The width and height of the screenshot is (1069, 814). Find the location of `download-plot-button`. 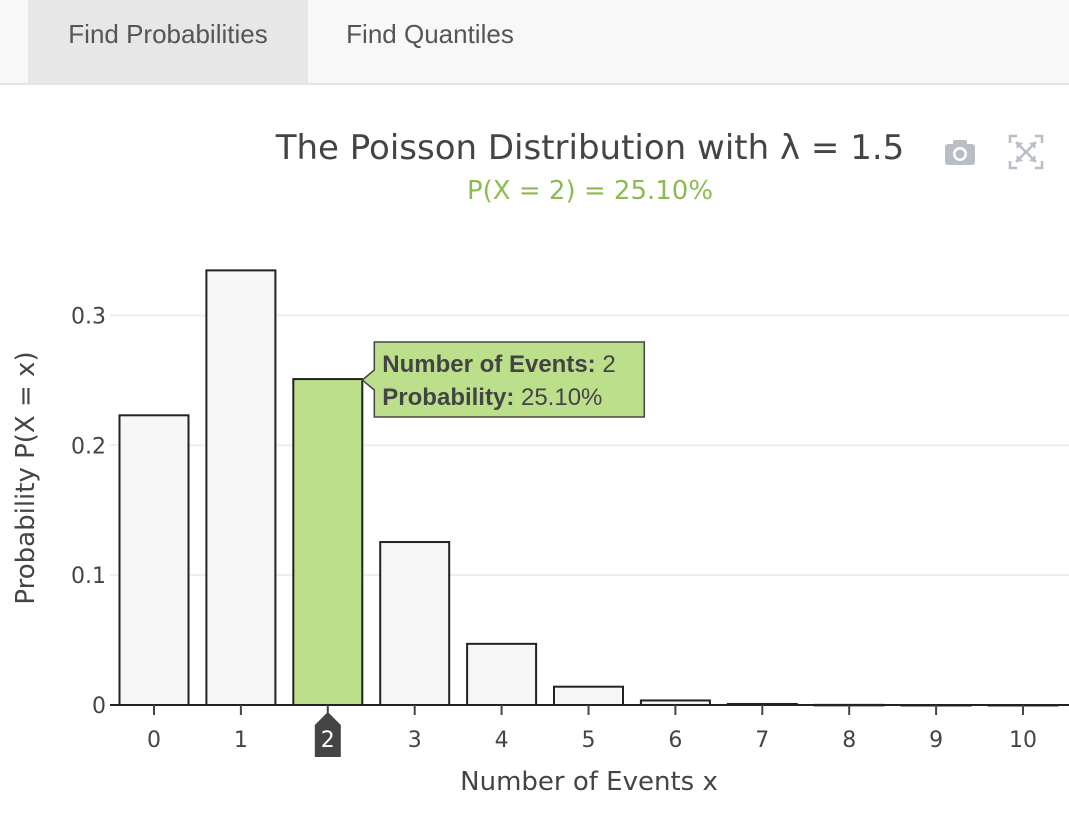

download-plot-button is located at coordinates (960, 152).